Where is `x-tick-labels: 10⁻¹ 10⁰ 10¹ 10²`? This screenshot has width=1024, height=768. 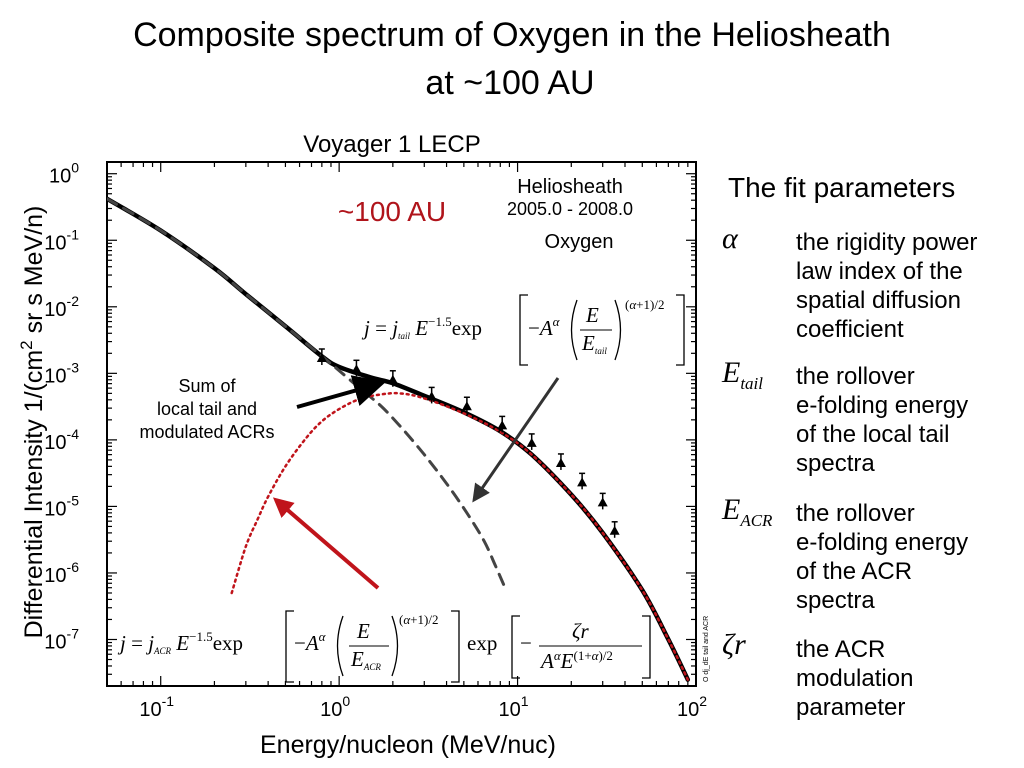
x-tick-labels: 10⁻¹ 10⁰ 10¹ 10² is located at coordinates (423, 707).